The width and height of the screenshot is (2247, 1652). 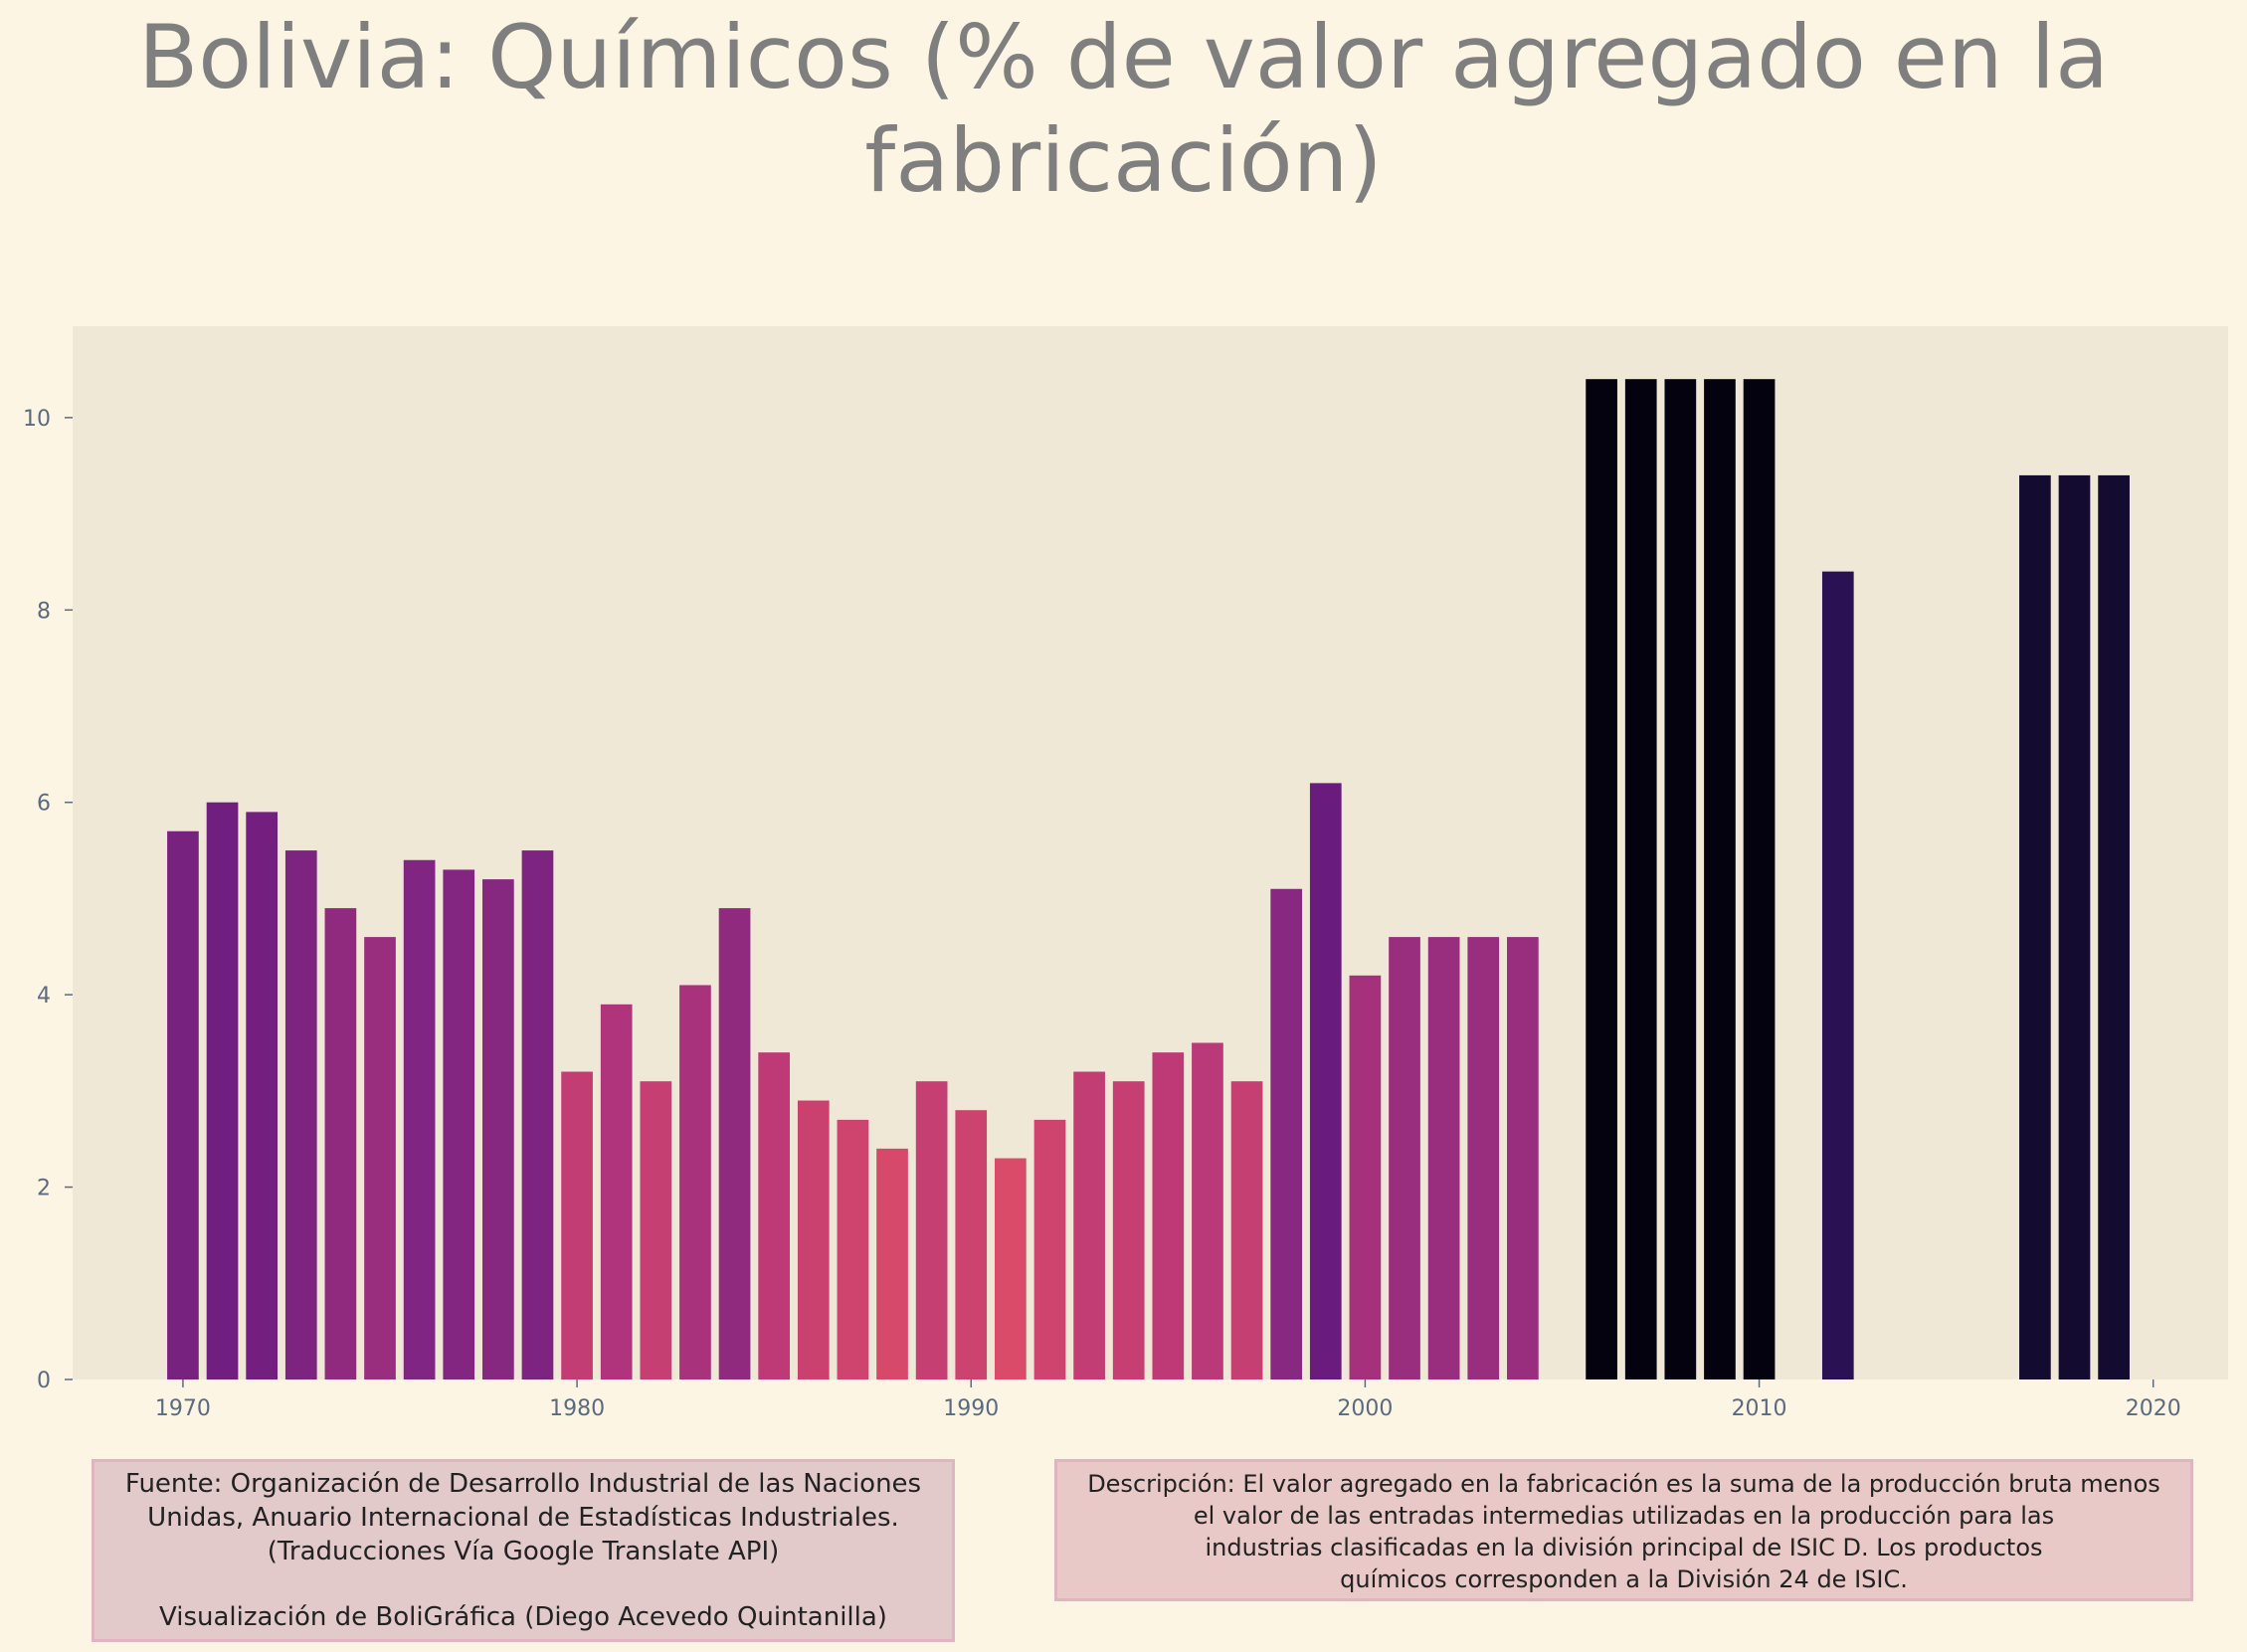 I want to click on x-tick-label: 2000, so click(x=1365, y=1408).